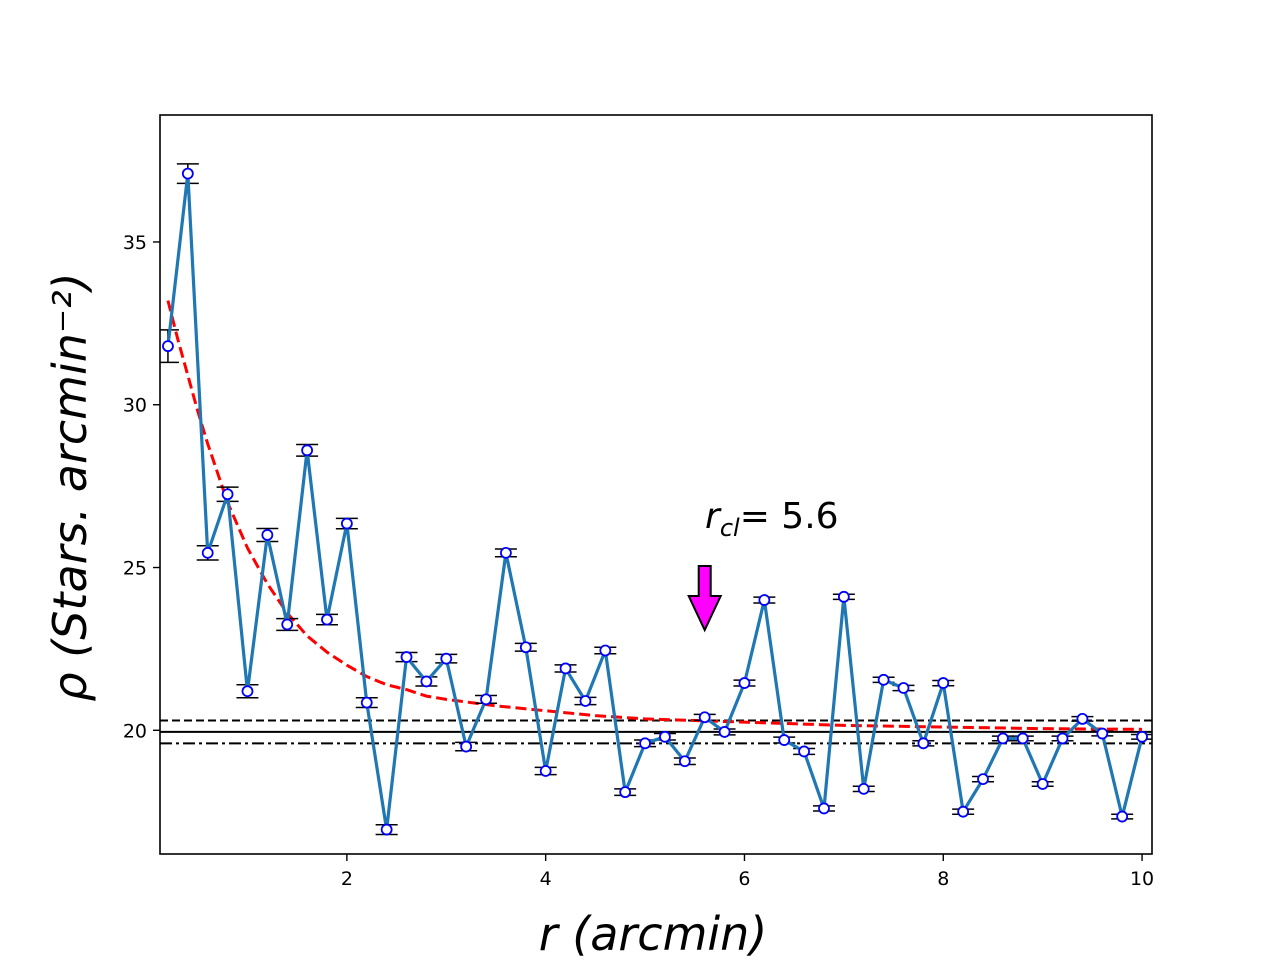 Image resolution: width=1280 pixels, height=960 pixels. Describe the element at coordinates (705, 599) in the screenshot. I see `cluster-radius-arrow` at that location.